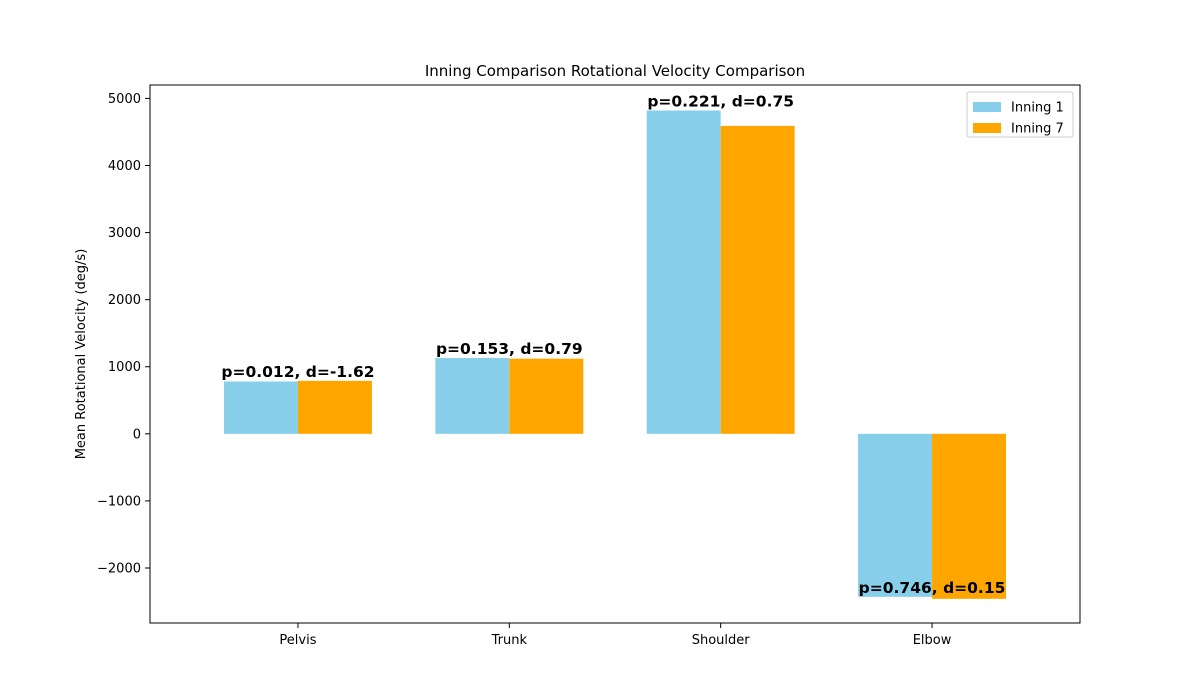  What do you see at coordinates (124, 300) in the screenshot?
I see `y-tick-label: 2000` at bounding box center [124, 300].